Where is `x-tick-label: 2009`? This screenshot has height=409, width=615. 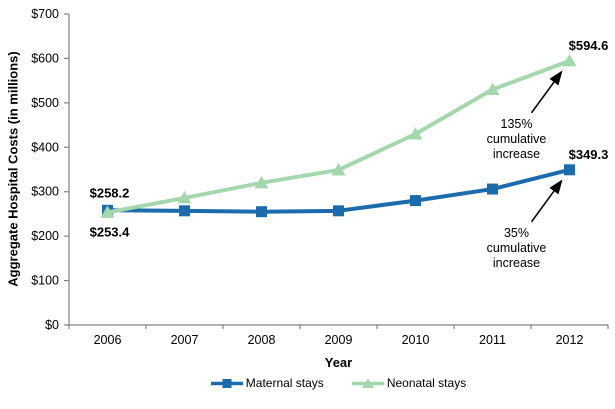
x-tick-label: 2009 is located at coordinates (339, 340).